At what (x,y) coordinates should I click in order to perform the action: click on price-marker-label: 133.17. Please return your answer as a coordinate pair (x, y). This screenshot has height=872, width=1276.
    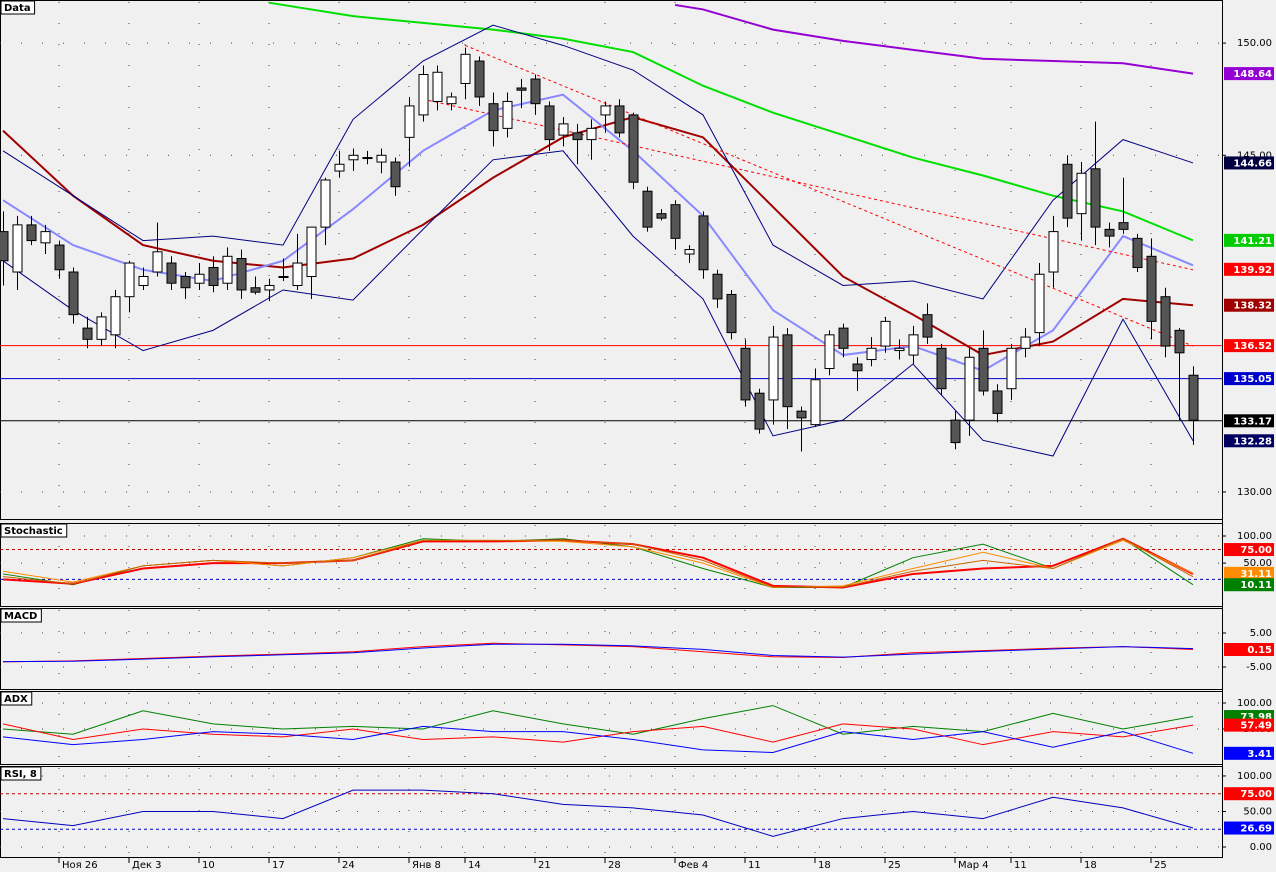
    Looking at the image, I should click on (1252, 421).